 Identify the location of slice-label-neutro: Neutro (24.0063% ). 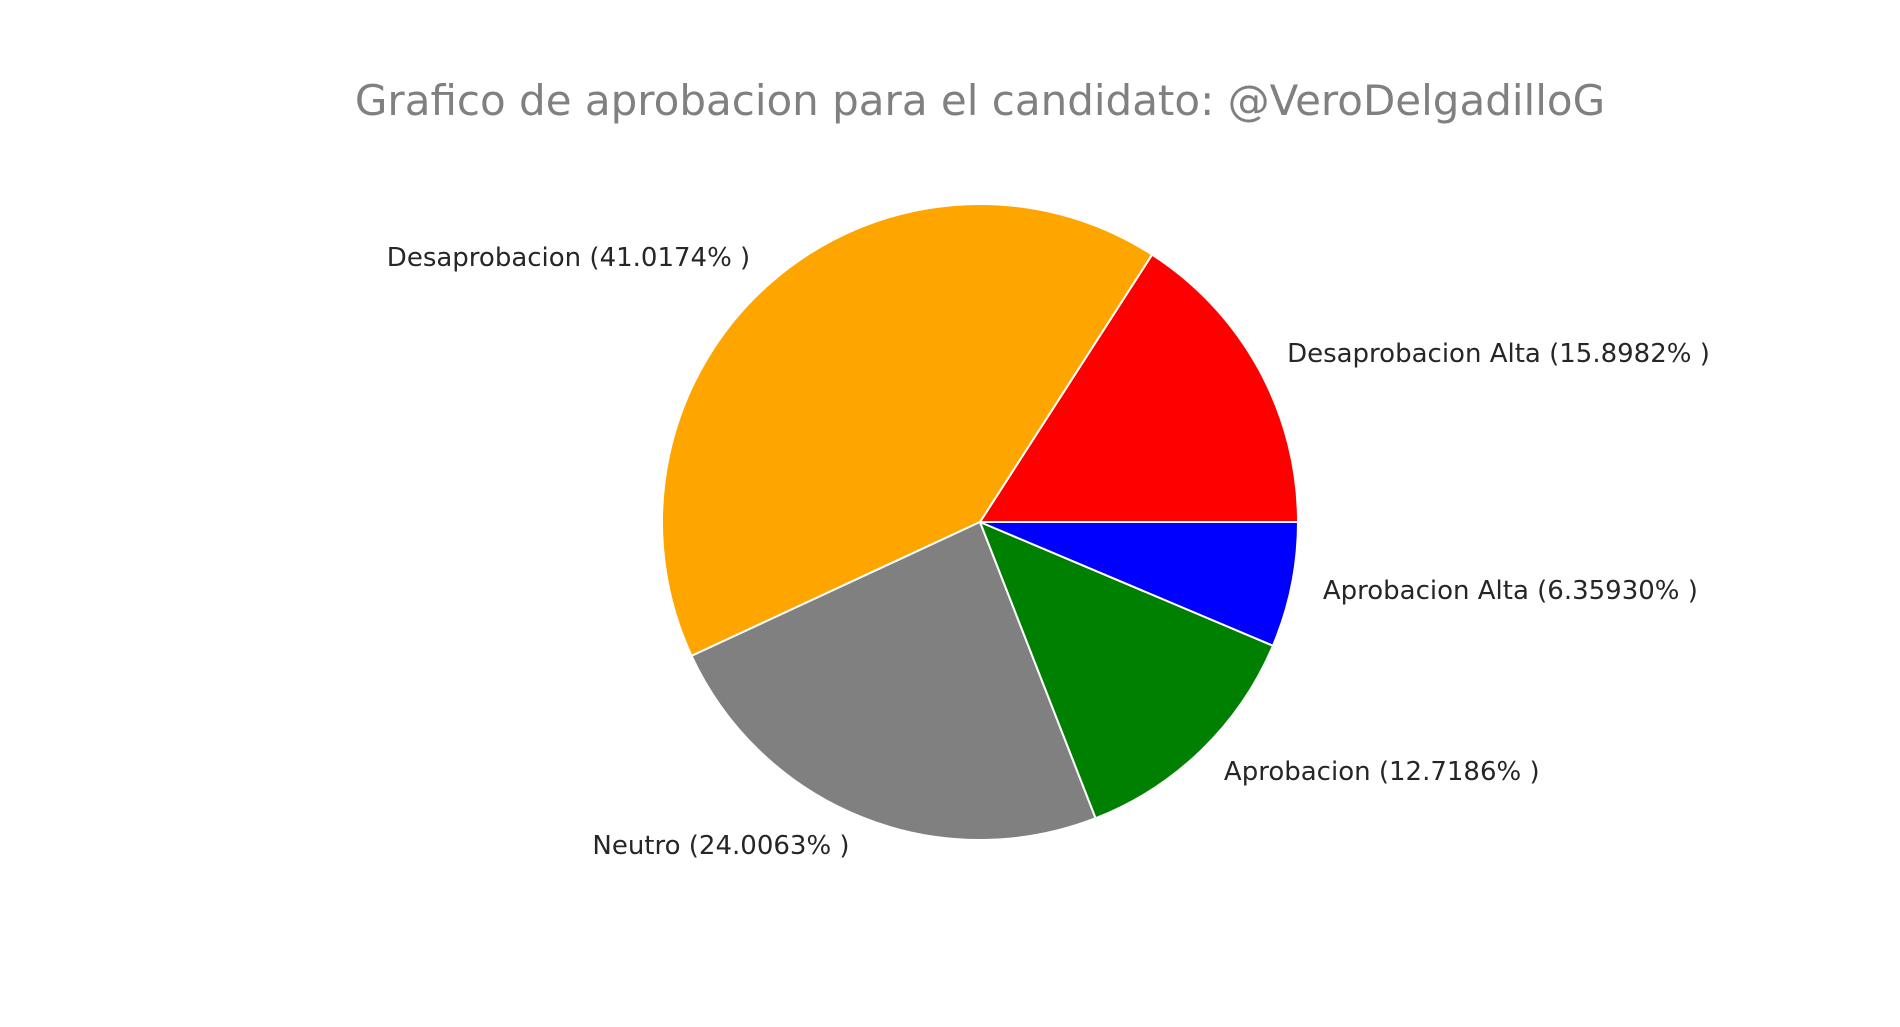
(720, 846).